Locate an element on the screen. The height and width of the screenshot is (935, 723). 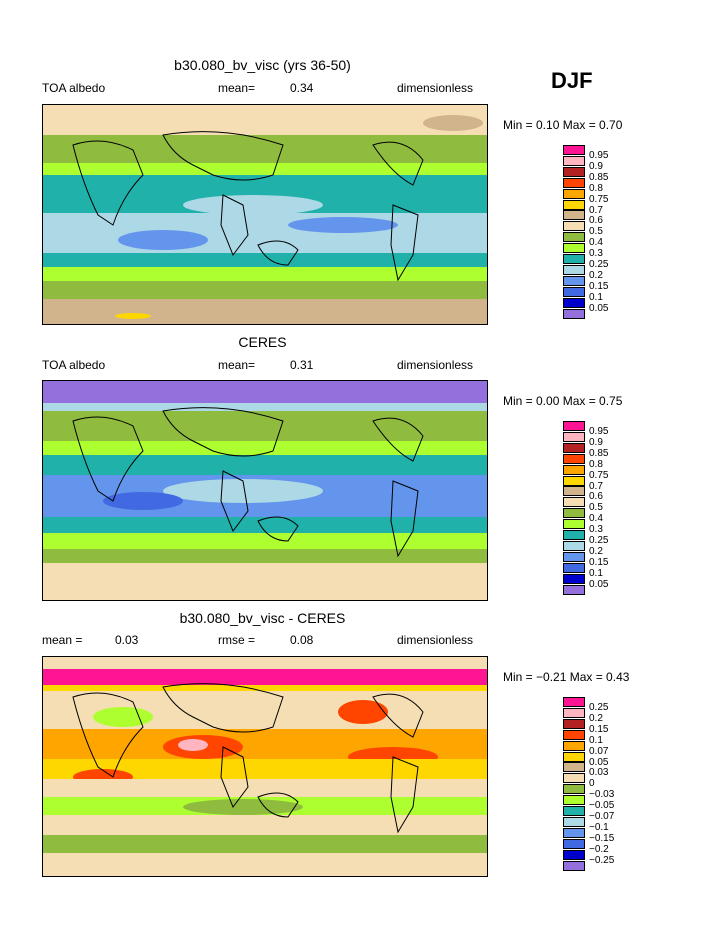
panel-1-range: Min = 0.10 Max = 0.70 is located at coordinates (563, 125).